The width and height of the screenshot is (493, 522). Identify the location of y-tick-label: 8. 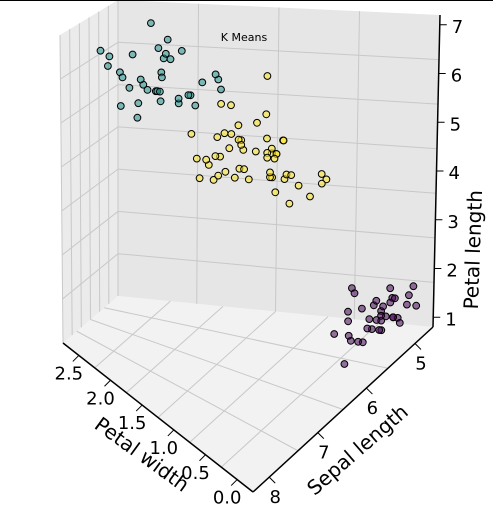
(274, 497).